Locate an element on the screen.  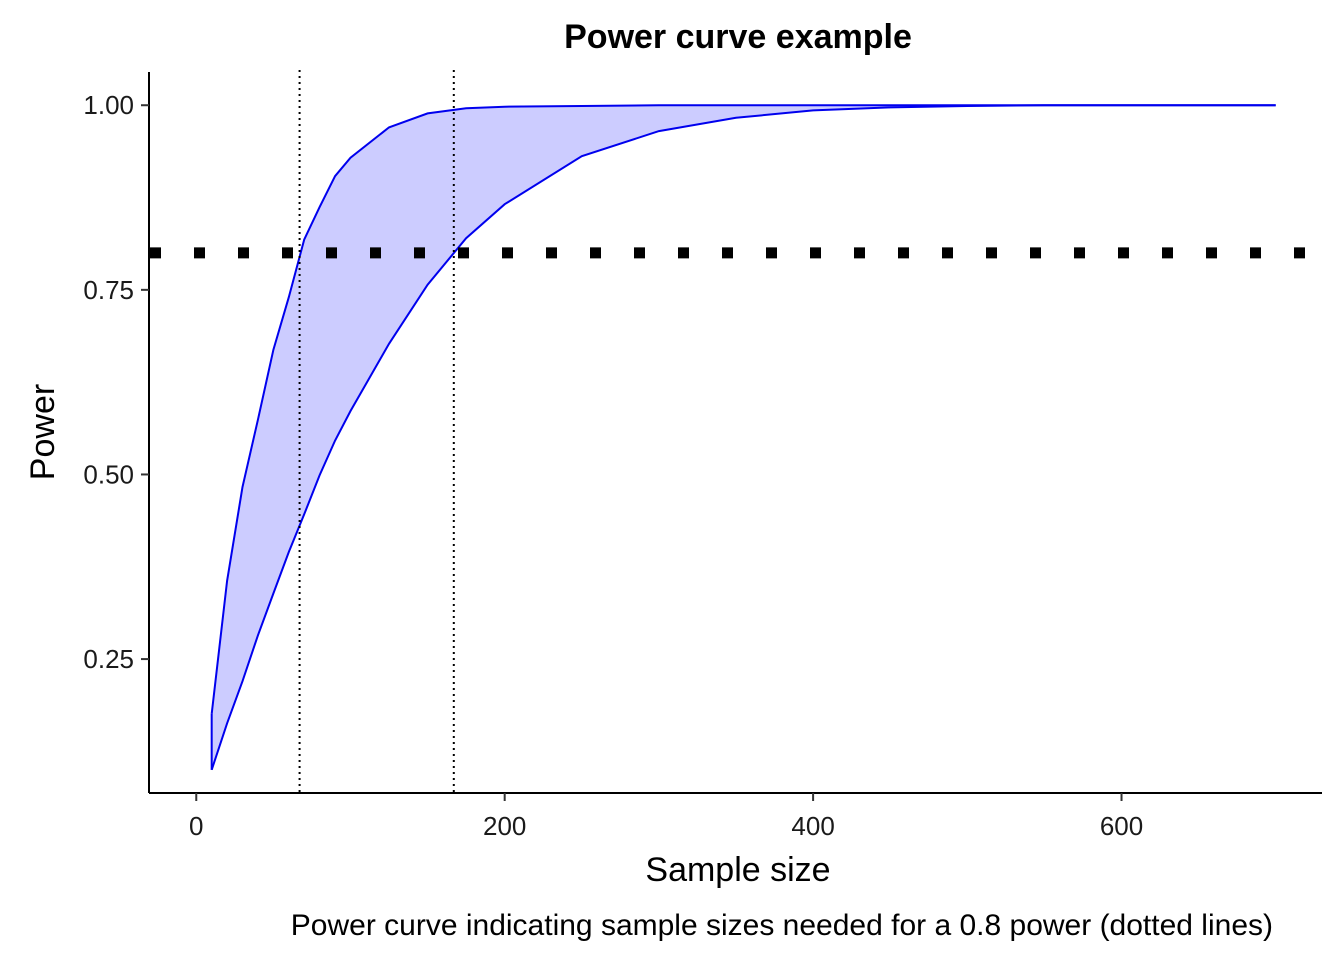
y-axis-ticks: 0.25 0.50 0.75 1.00 is located at coordinates (116, 382).